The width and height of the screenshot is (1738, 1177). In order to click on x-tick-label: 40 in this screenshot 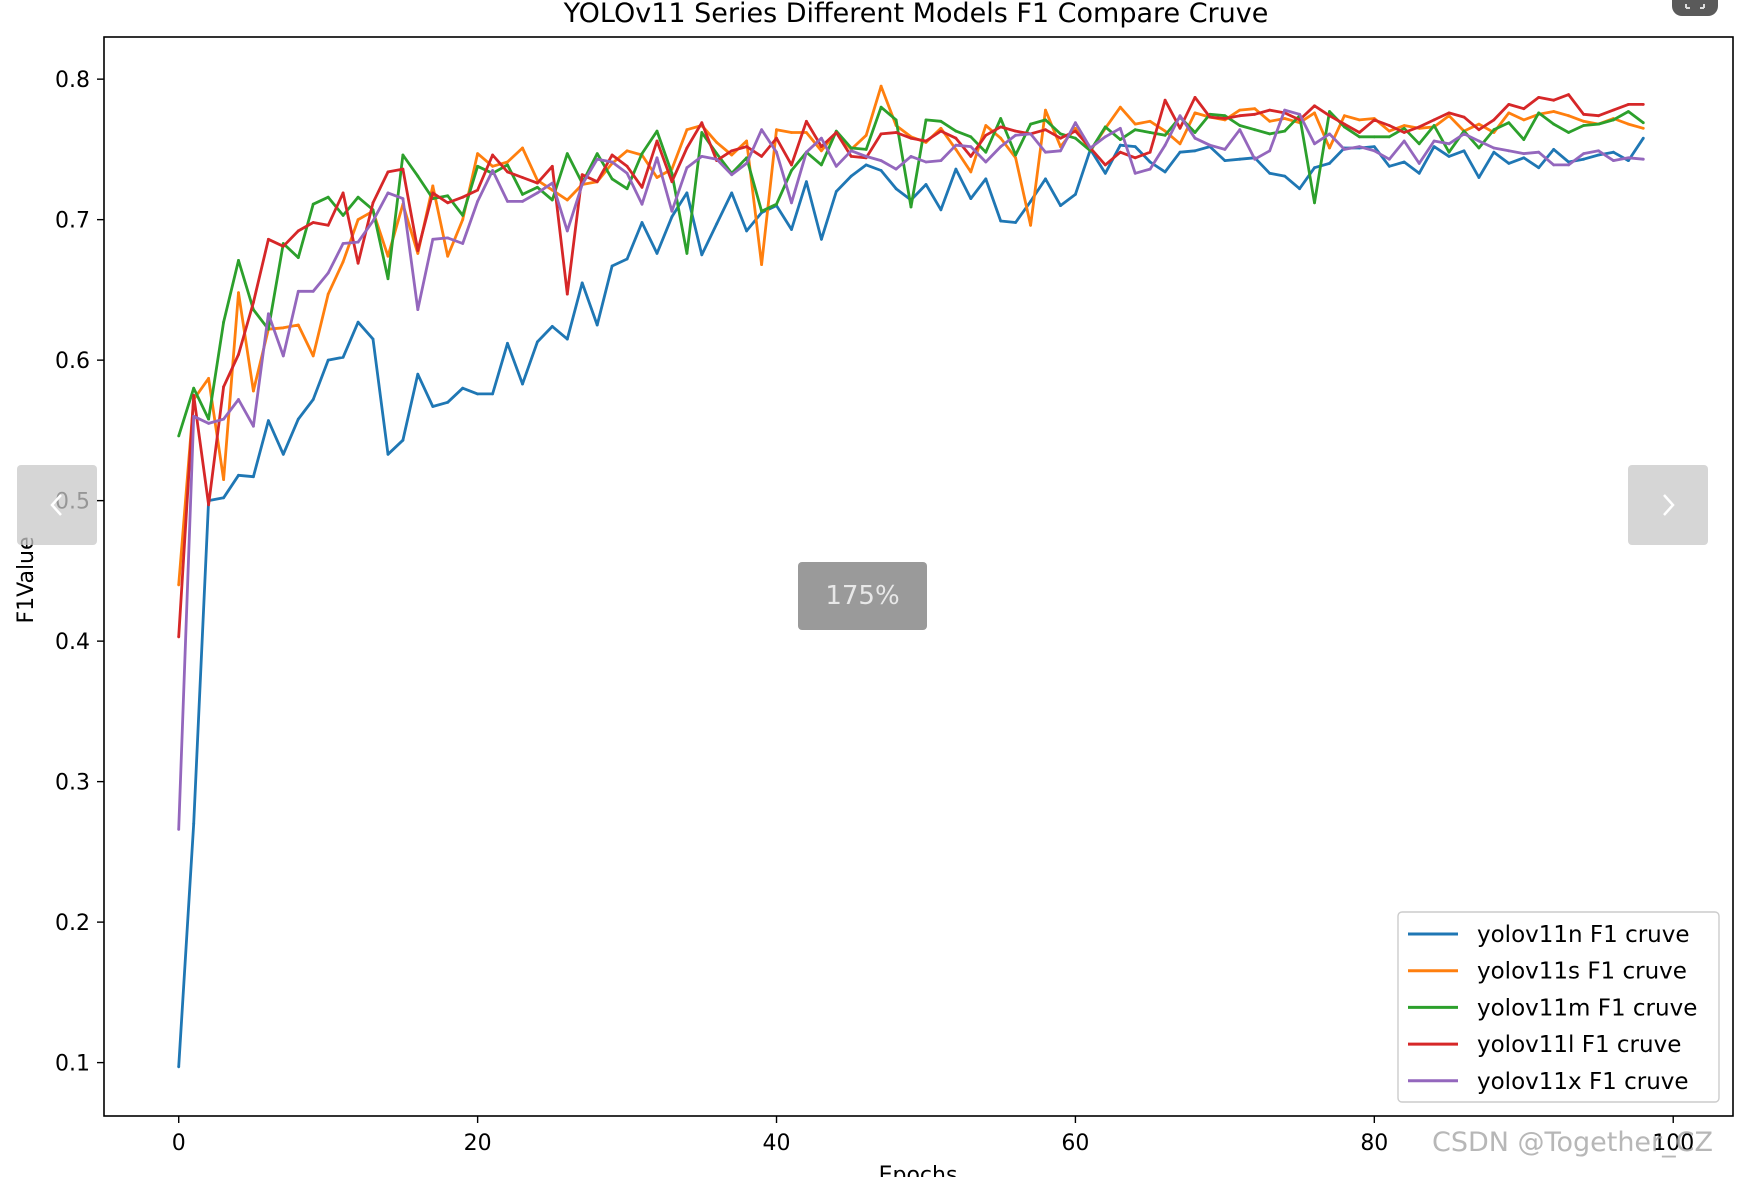, I will do `click(777, 1143)`.